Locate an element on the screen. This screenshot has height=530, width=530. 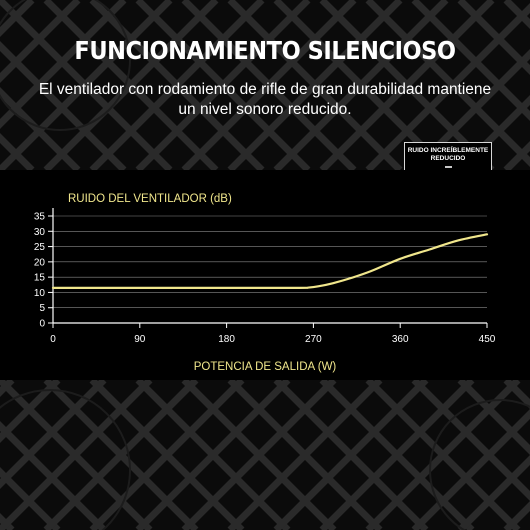
x-axis-label: POTENCIA DE SALIDA (W) is located at coordinates (265, 367).